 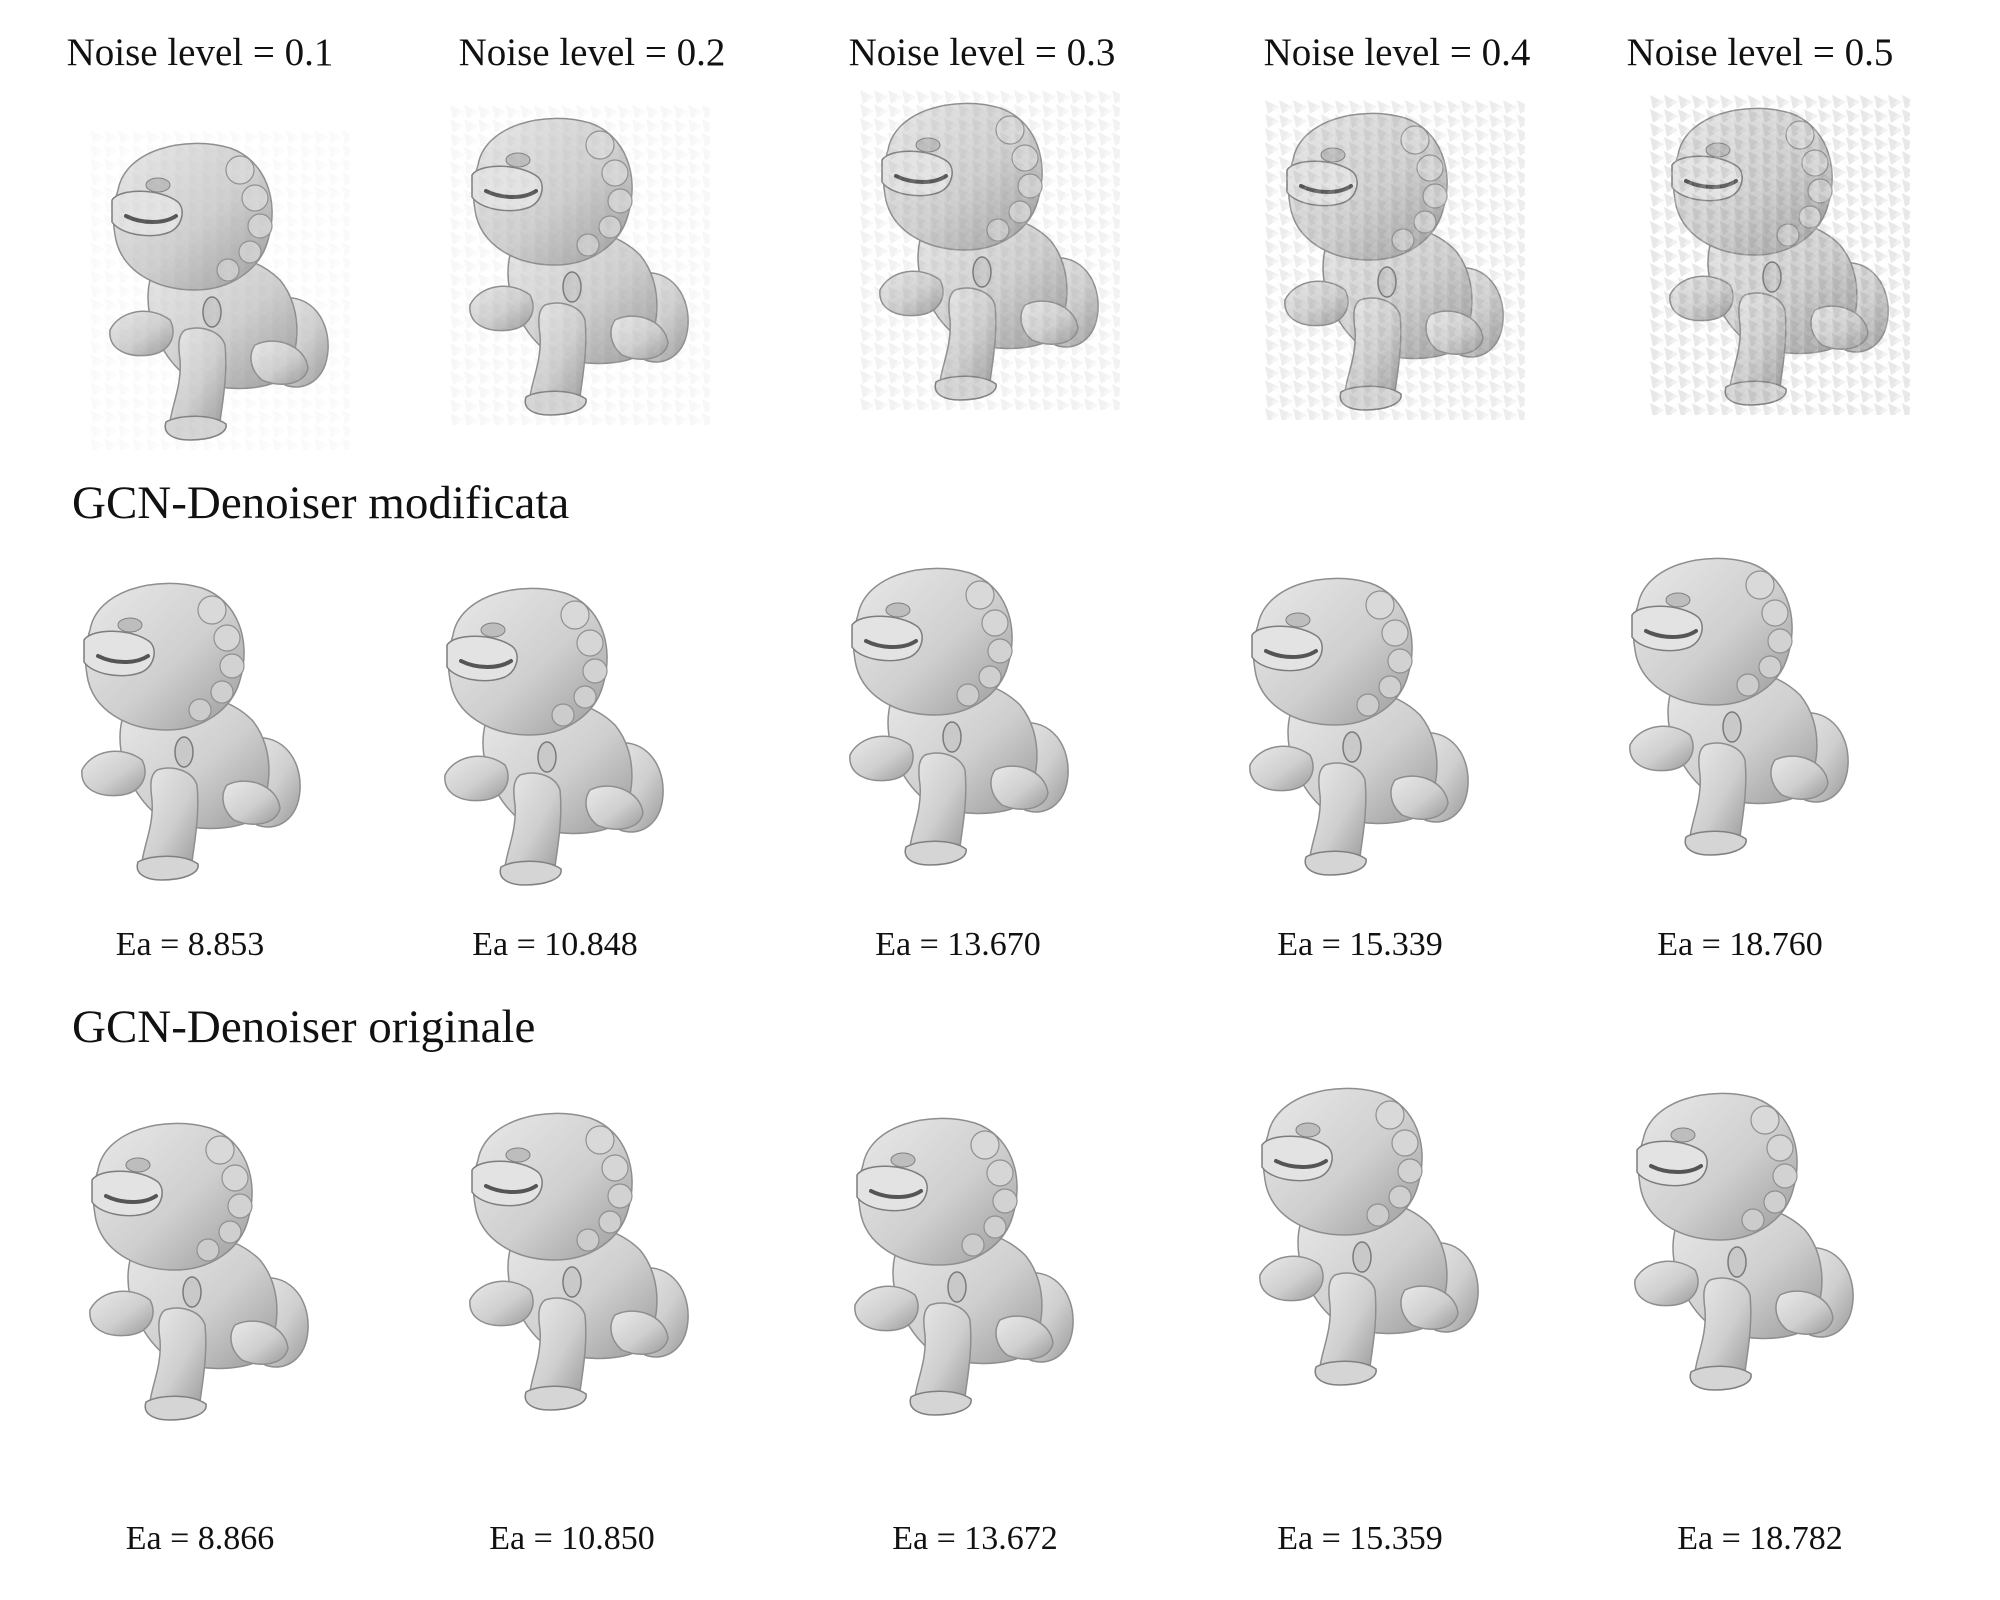 What do you see at coordinates (975, 1538) in the screenshot?
I see `original-ea-label-3: Ea = 13.672` at bounding box center [975, 1538].